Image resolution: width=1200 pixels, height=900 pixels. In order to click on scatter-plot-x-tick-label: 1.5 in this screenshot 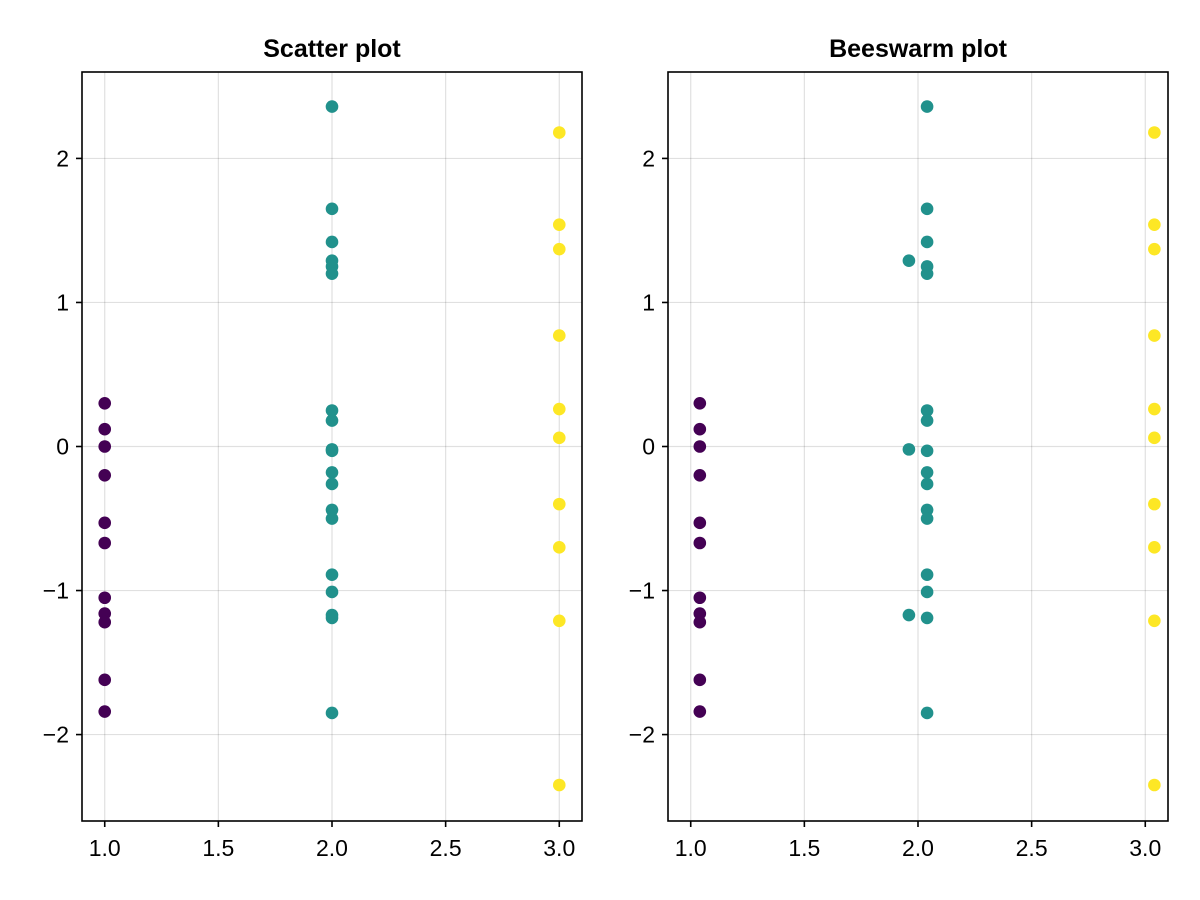, I will do `click(218, 848)`.